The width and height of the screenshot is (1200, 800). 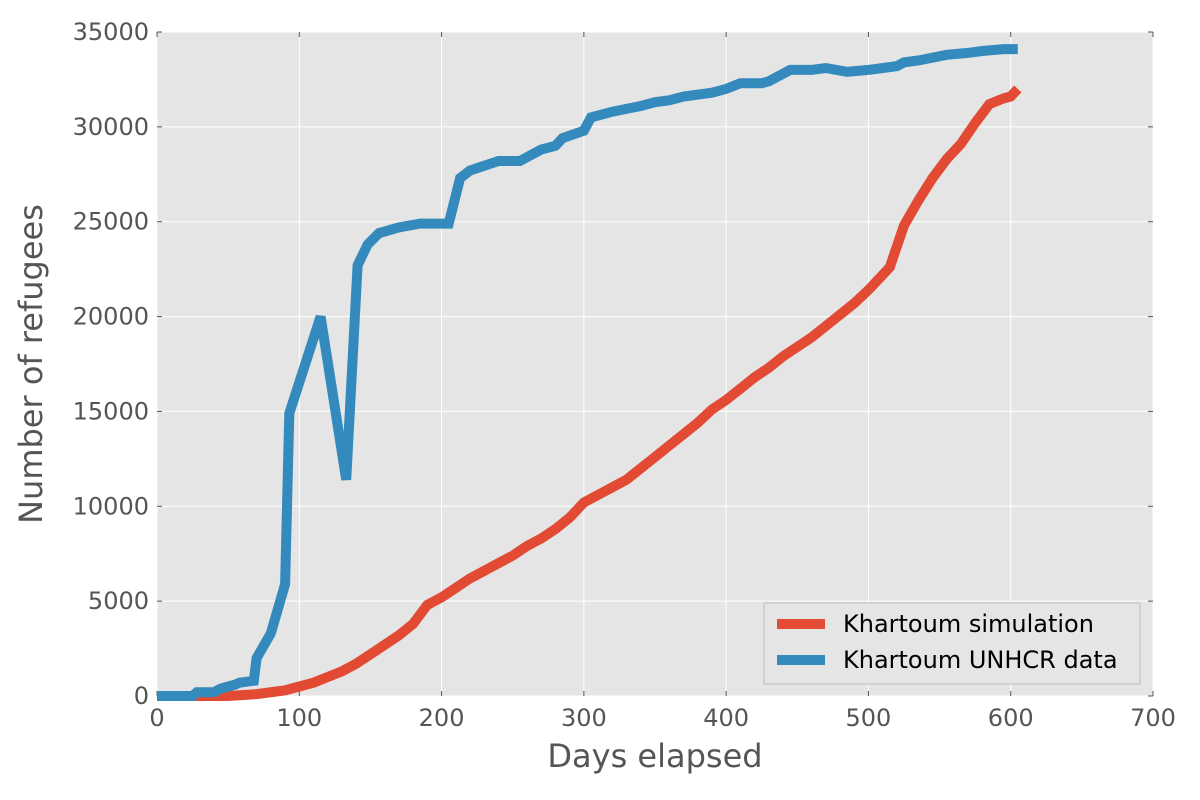 I want to click on y-axis-title: Number of refugees, so click(x=31, y=364).